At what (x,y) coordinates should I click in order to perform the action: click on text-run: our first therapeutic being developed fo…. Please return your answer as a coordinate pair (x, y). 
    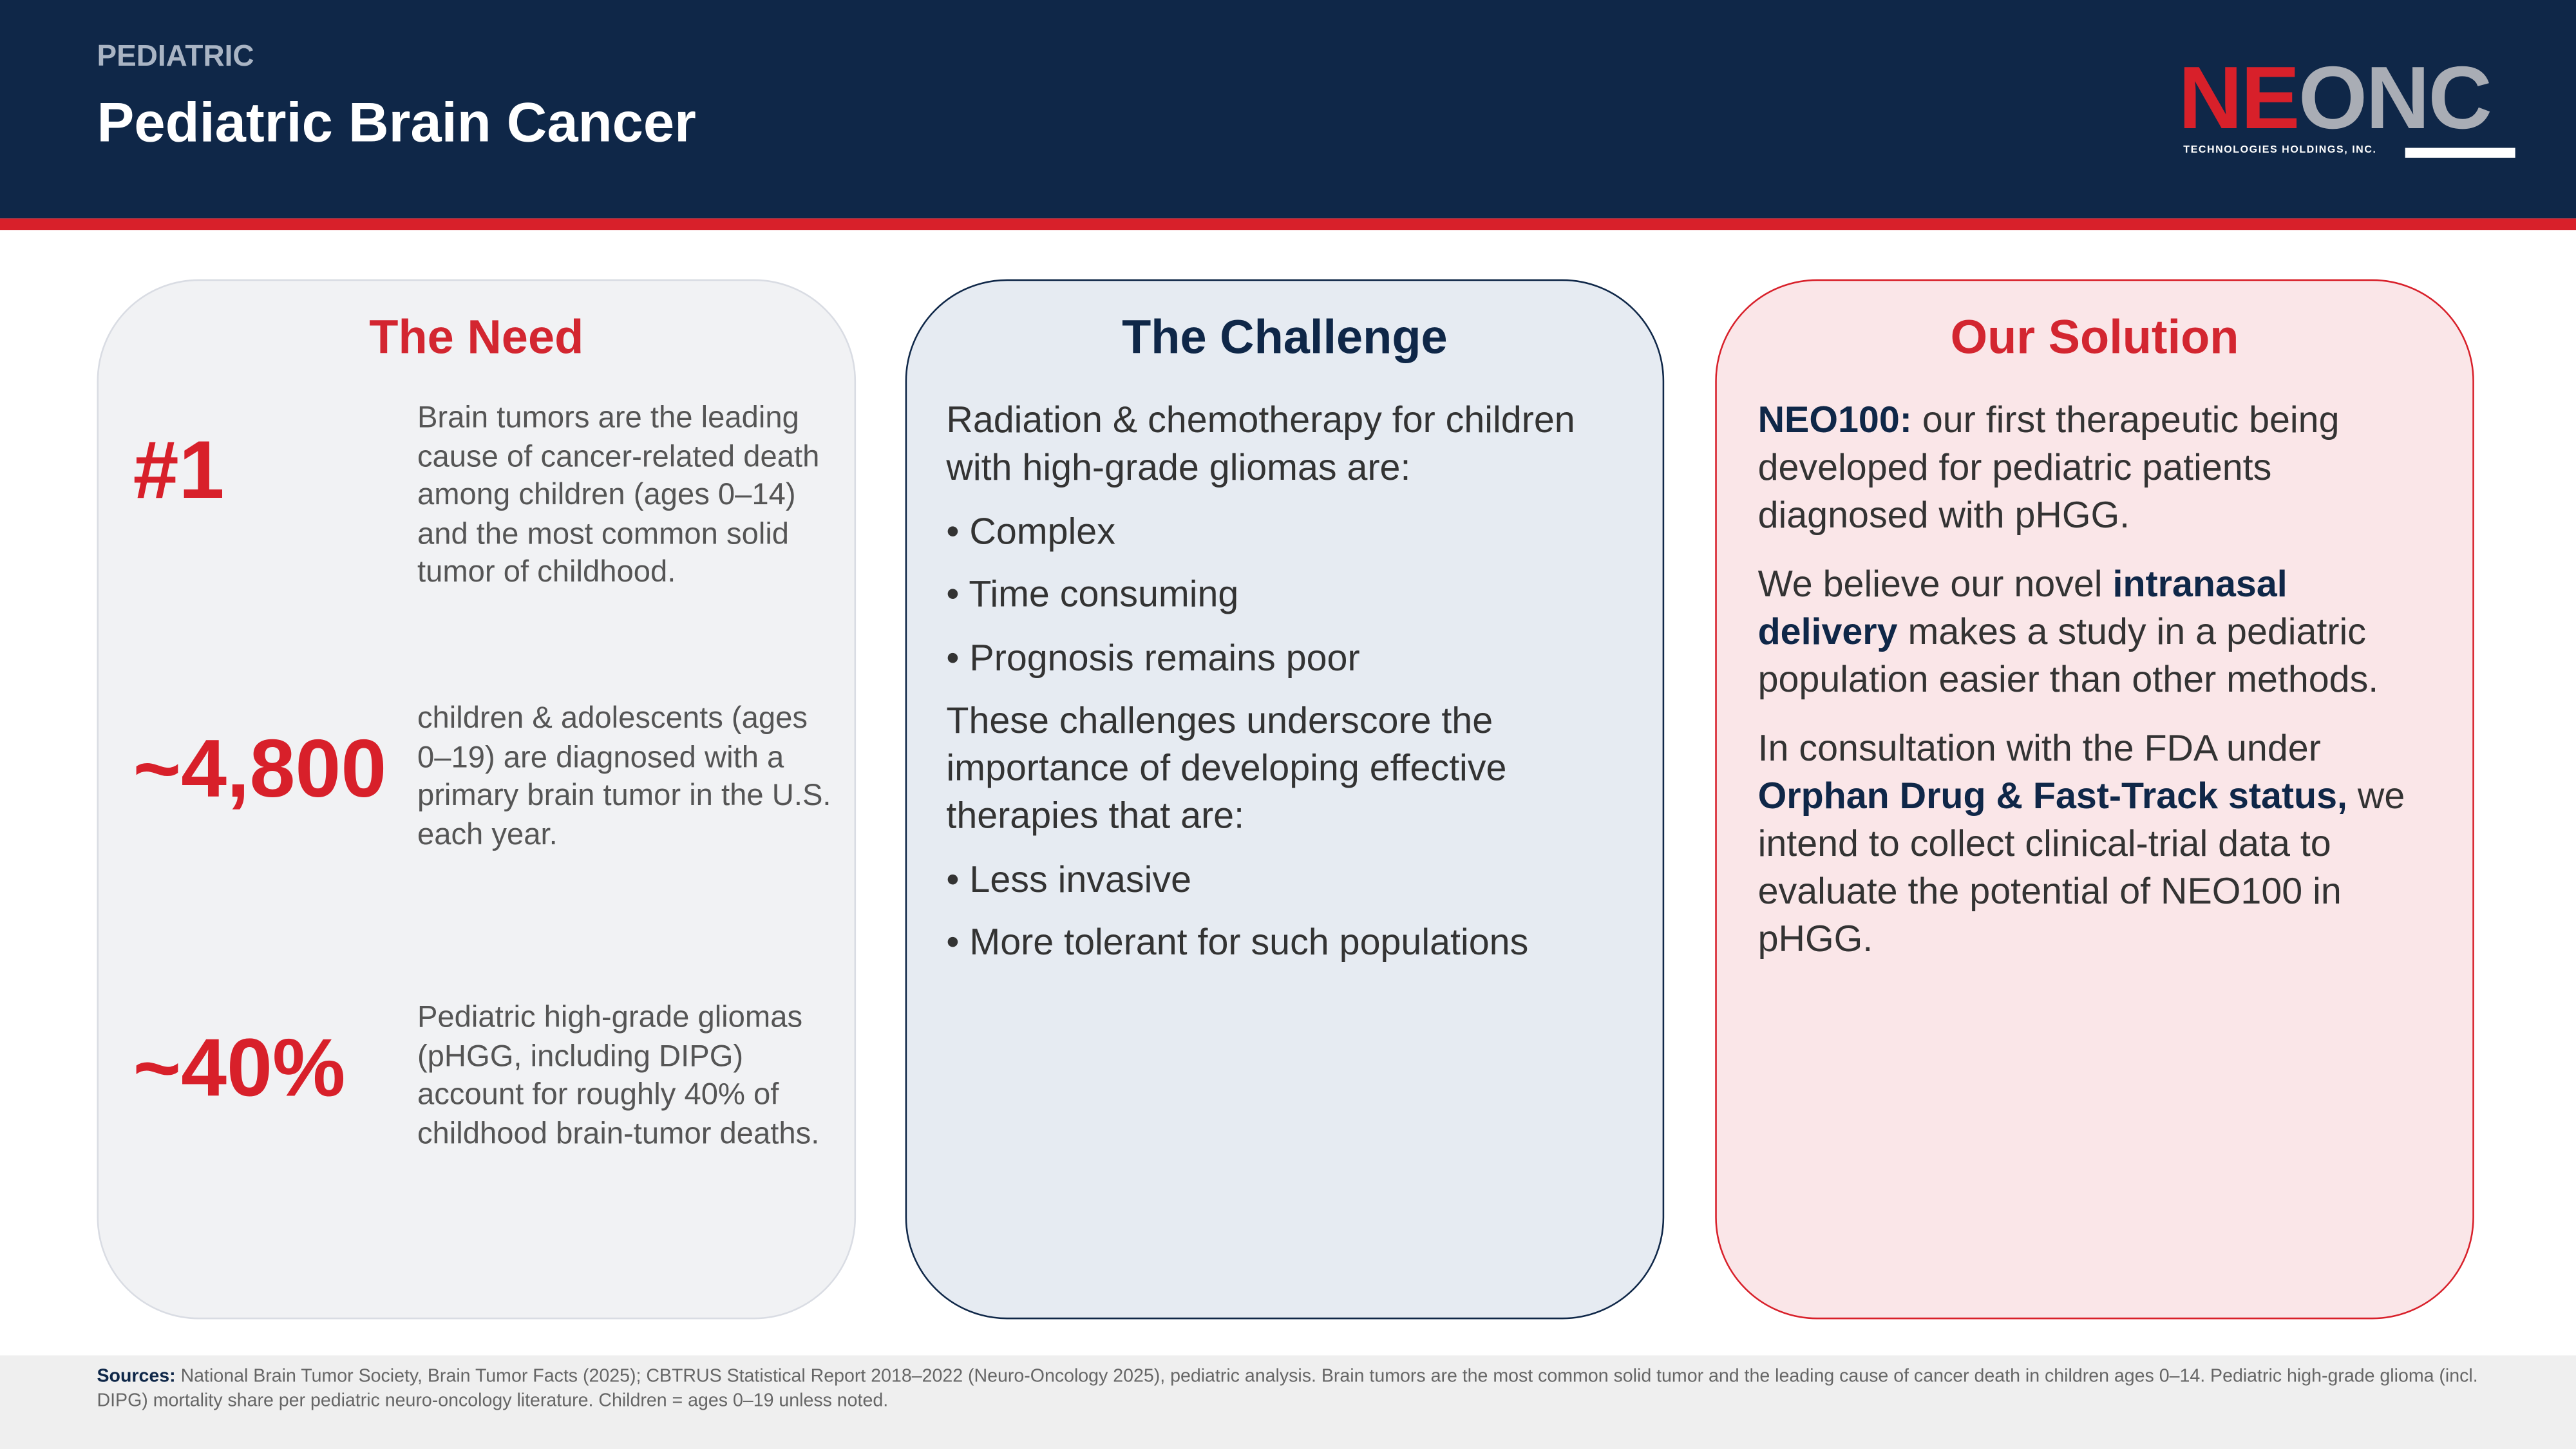
    Looking at the image, I should click on (2048, 467).